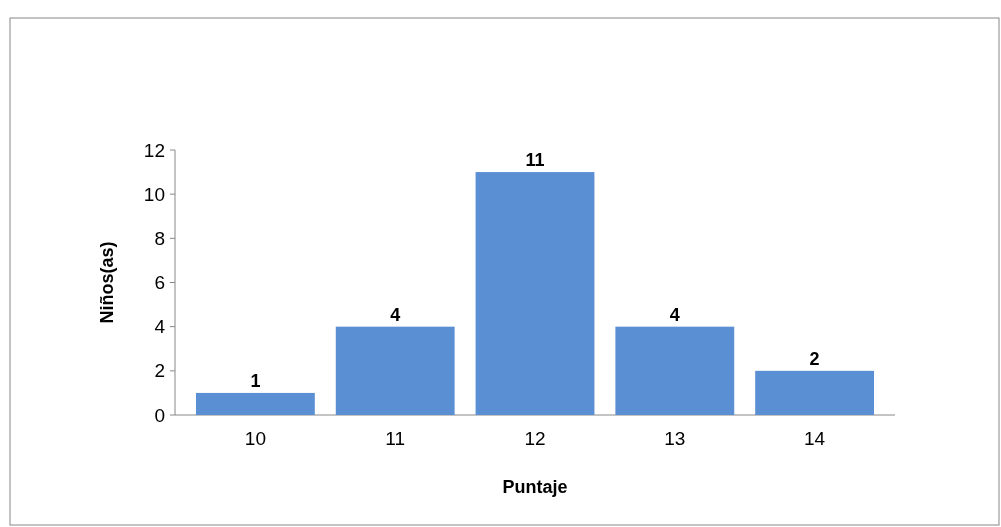  What do you see at coordinates (255, 380) in the screenshot?
I see `data-label: 1` at bounding box center [255, 380].